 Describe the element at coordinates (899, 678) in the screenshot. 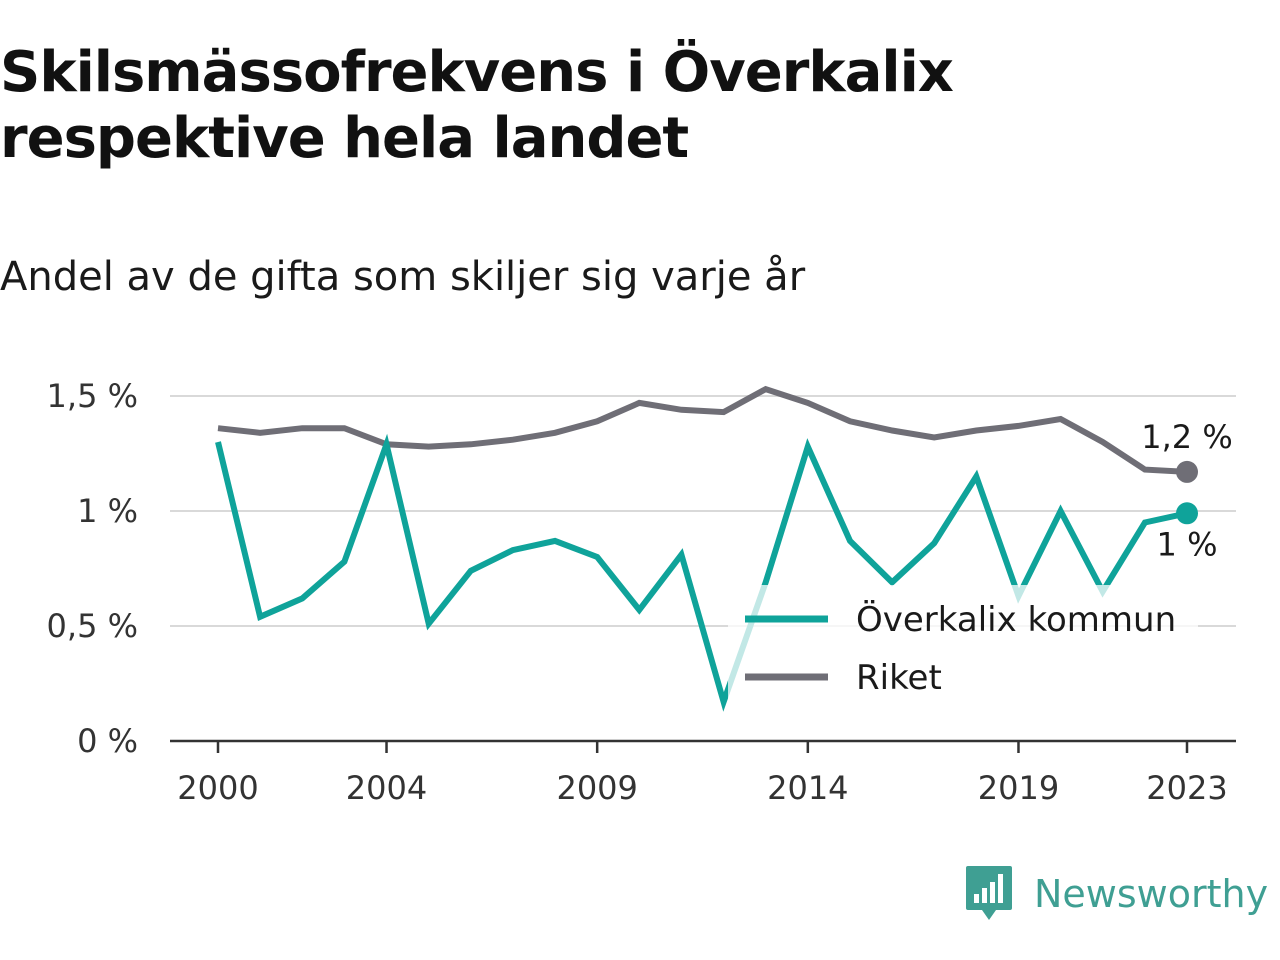

I see `legend-label: Riket` at that location.